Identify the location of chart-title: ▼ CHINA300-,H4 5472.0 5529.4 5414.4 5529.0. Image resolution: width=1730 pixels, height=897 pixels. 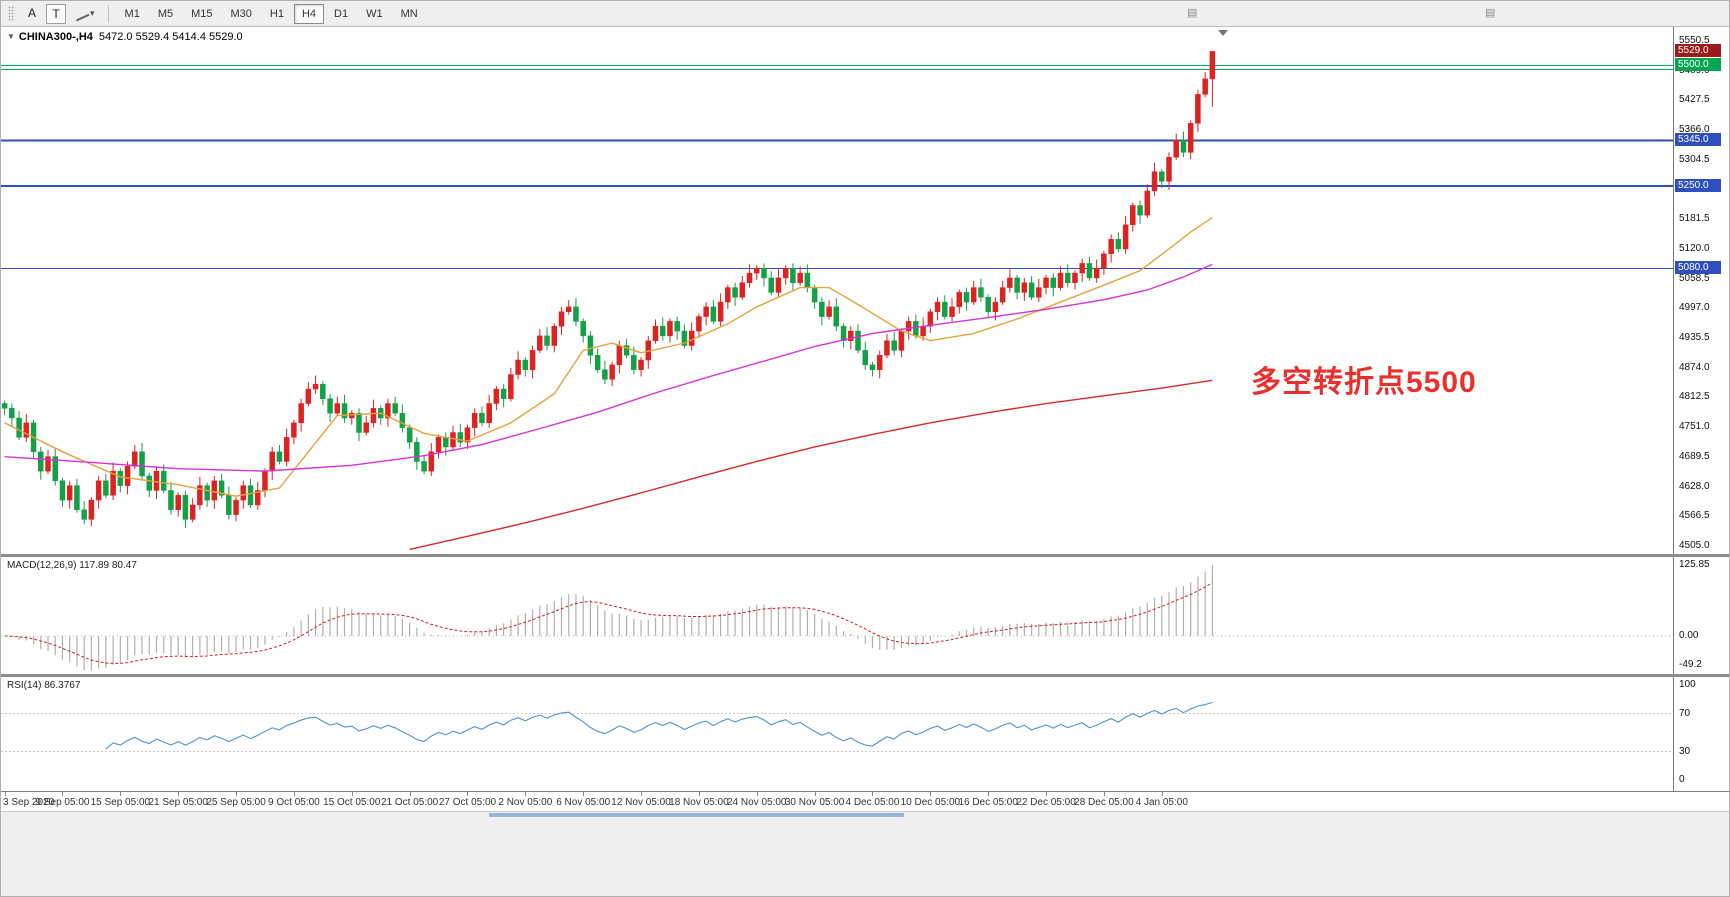
(125, 37).